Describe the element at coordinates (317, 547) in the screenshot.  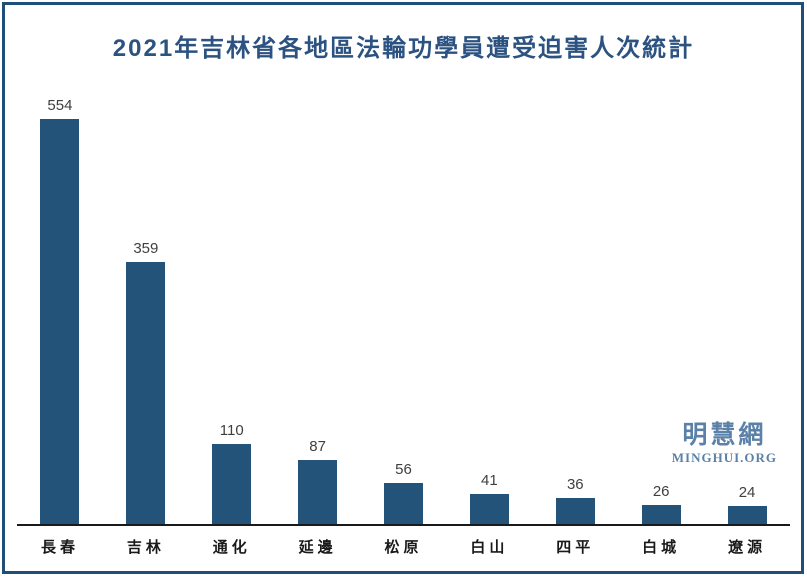
I see `category-label: 延邊` at that location.